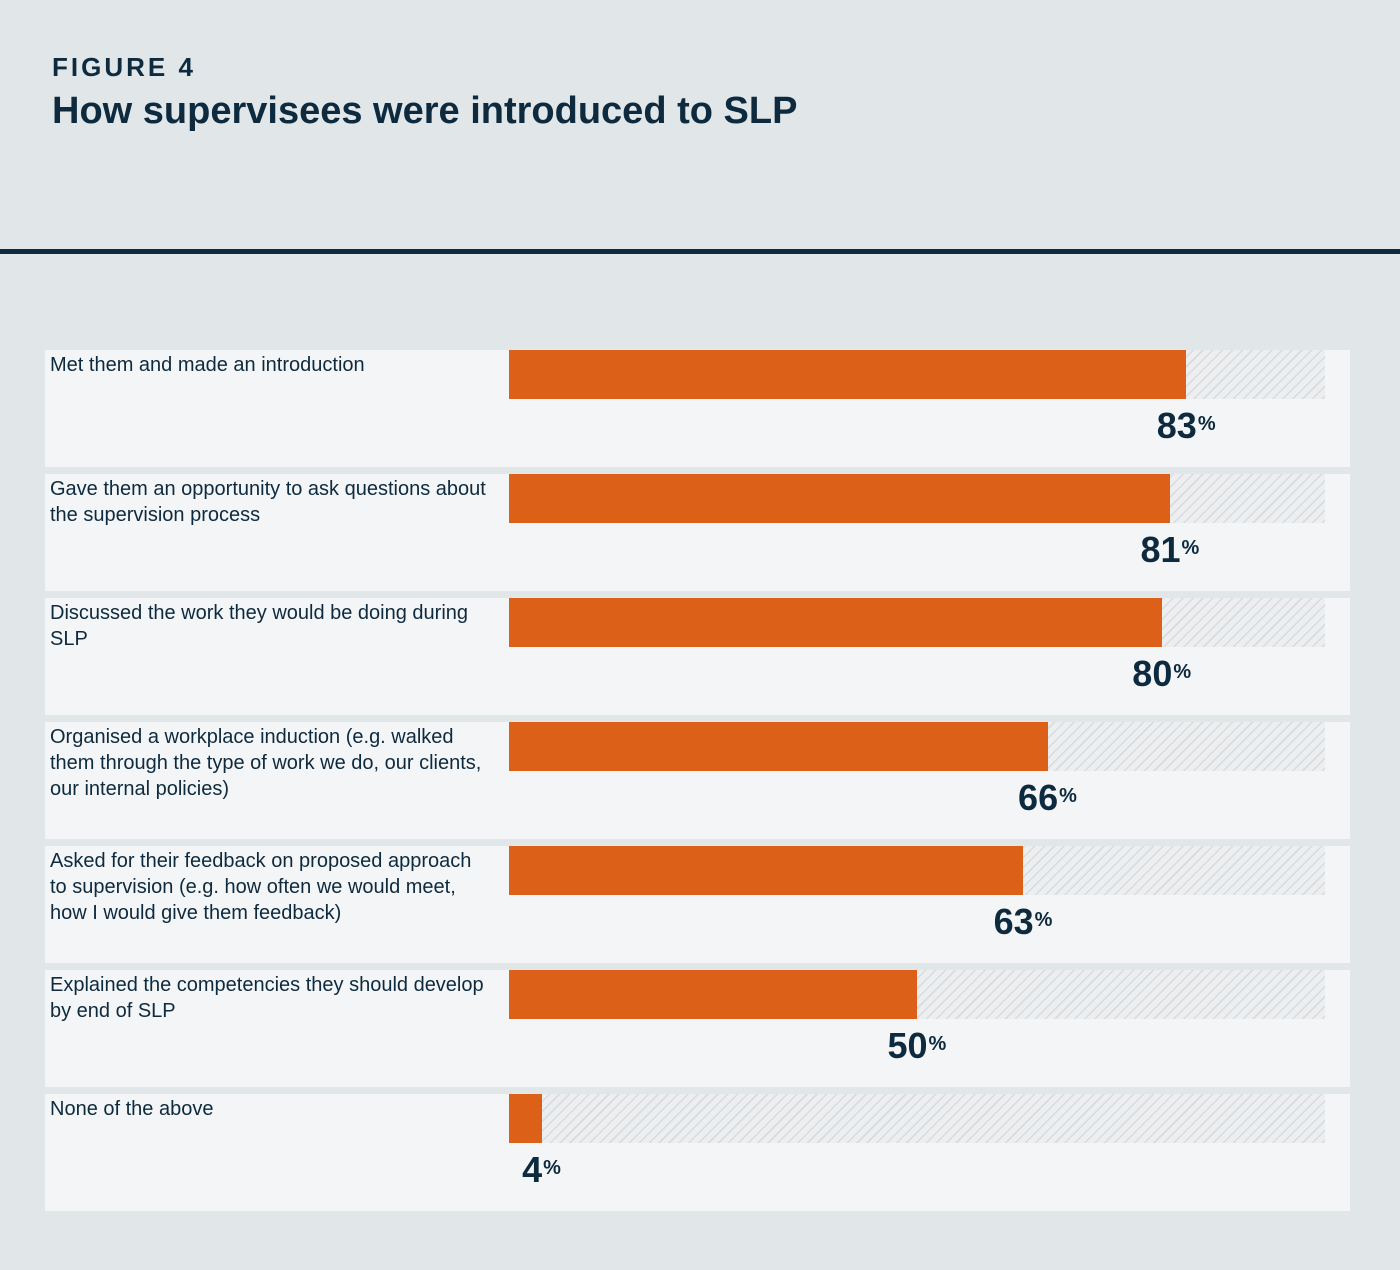 The height and width of the screenshot is (1270, 1400). Describe the element at coordinates (1176, 425) in the screenshot. I see `data-label-value: 83` at that location.